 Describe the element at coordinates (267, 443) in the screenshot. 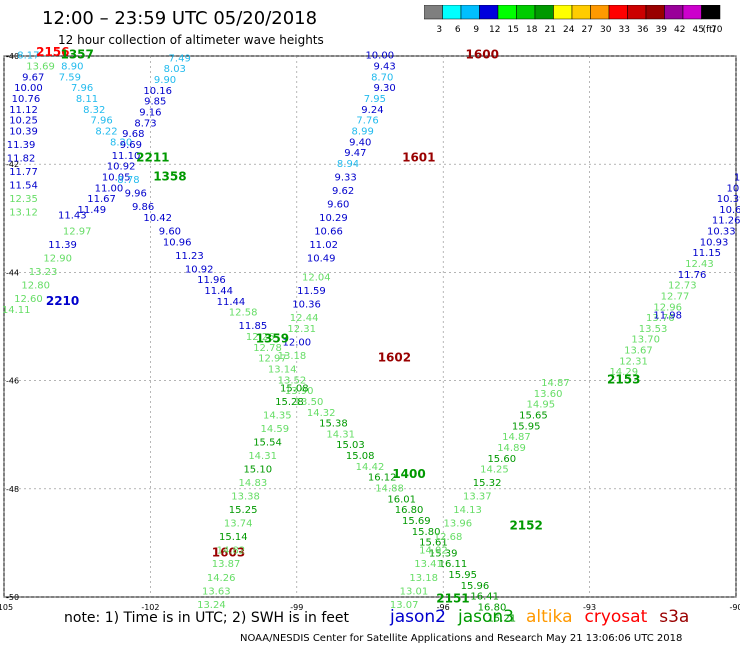

I see `swh-value: 15.54` at that location.